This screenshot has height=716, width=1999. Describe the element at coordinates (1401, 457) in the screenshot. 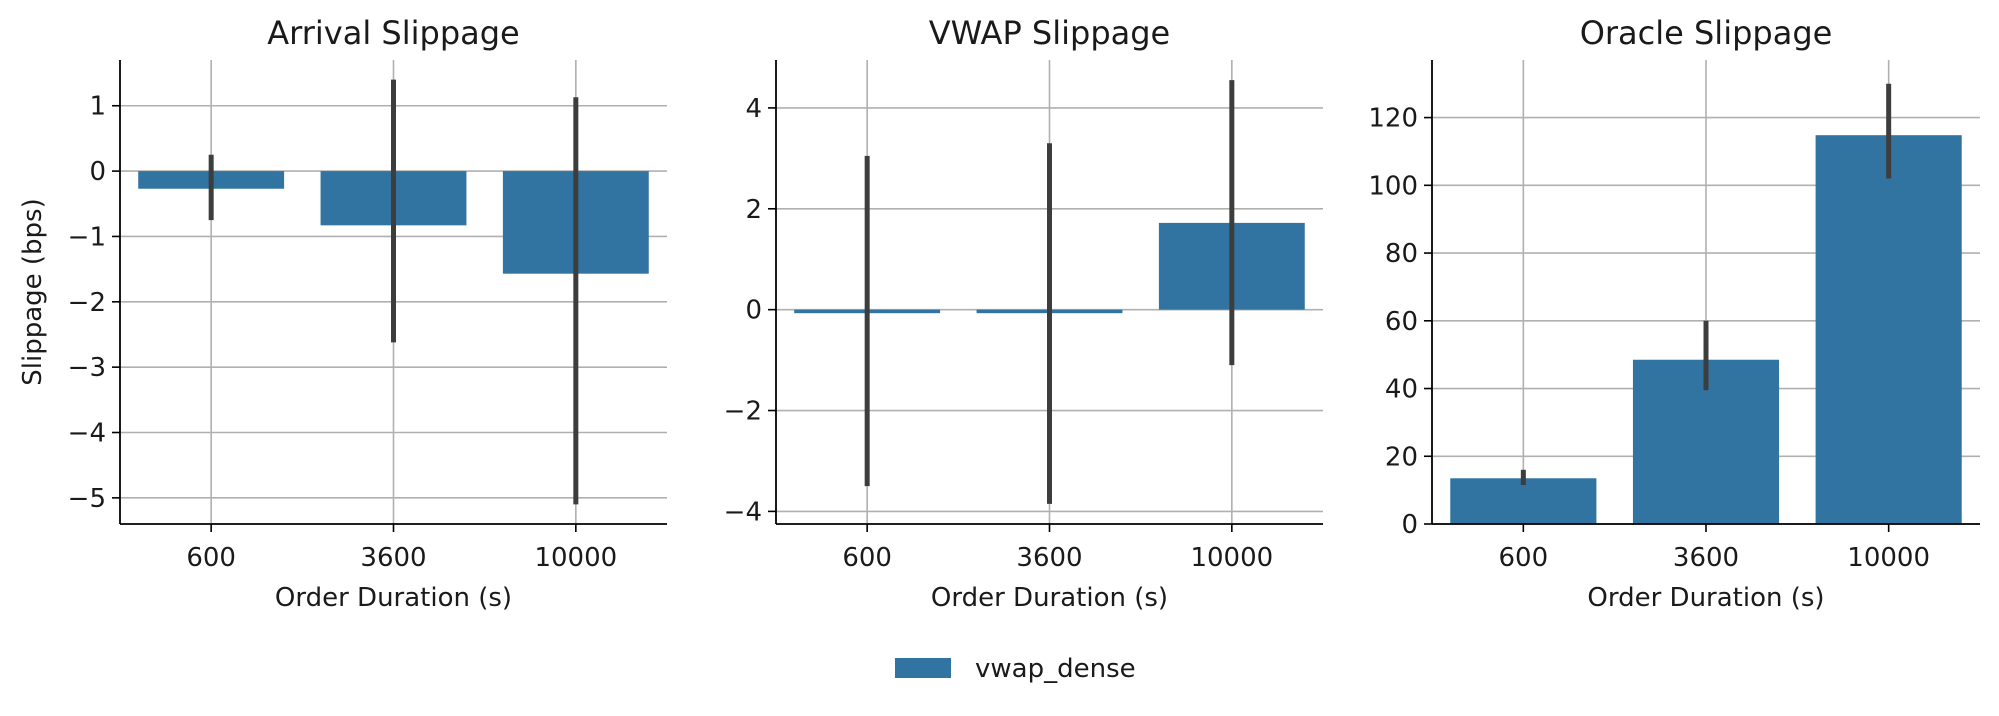

I see `y-tick-label: 20` at that location.